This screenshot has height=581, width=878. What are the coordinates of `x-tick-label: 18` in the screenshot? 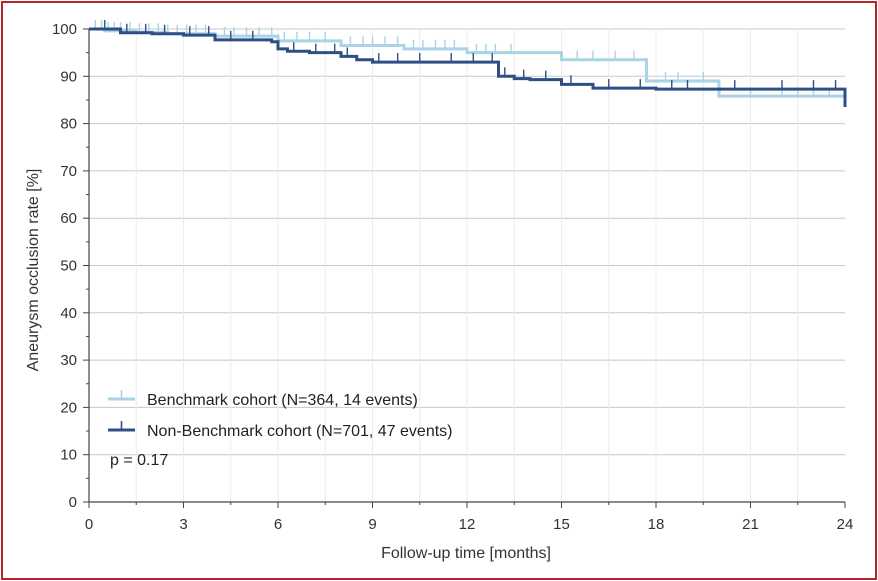 It's located at (656, 524).